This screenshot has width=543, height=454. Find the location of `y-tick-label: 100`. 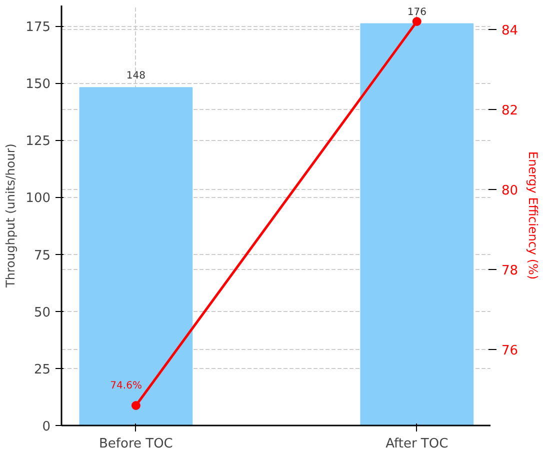

y-tick-label: 100 is located at coordinates (38, 198).